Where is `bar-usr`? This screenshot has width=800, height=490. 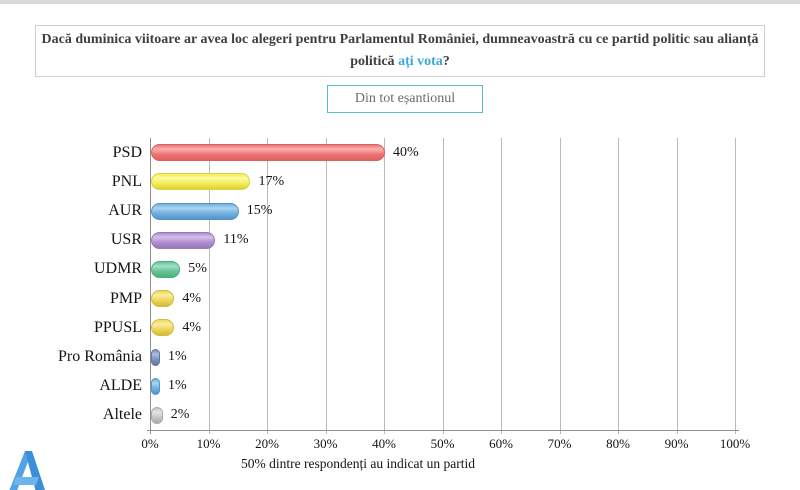
bar-usr is located at coordinates (183, 240).